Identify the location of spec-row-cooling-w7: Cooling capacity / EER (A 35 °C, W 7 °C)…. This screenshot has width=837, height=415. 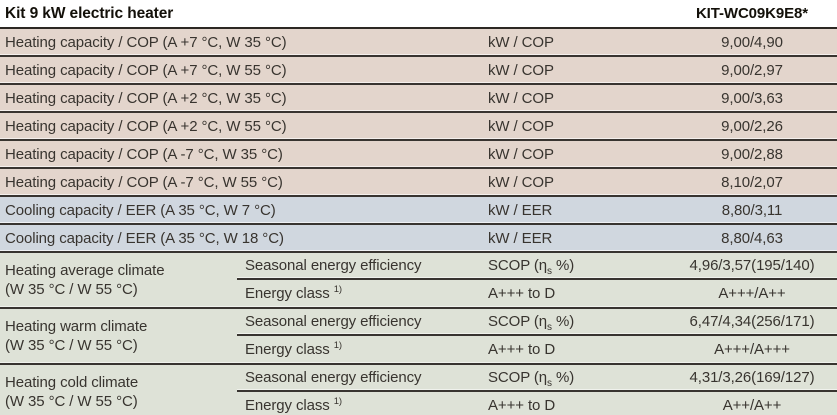
(418, 211).